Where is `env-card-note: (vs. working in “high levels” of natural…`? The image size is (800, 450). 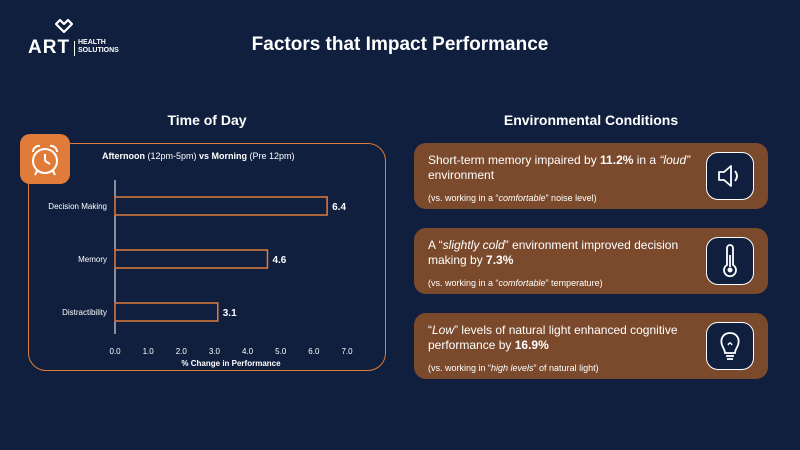 env-card-note: (vs. working in “high levels” of natural… is located at coordinates (513, 368).